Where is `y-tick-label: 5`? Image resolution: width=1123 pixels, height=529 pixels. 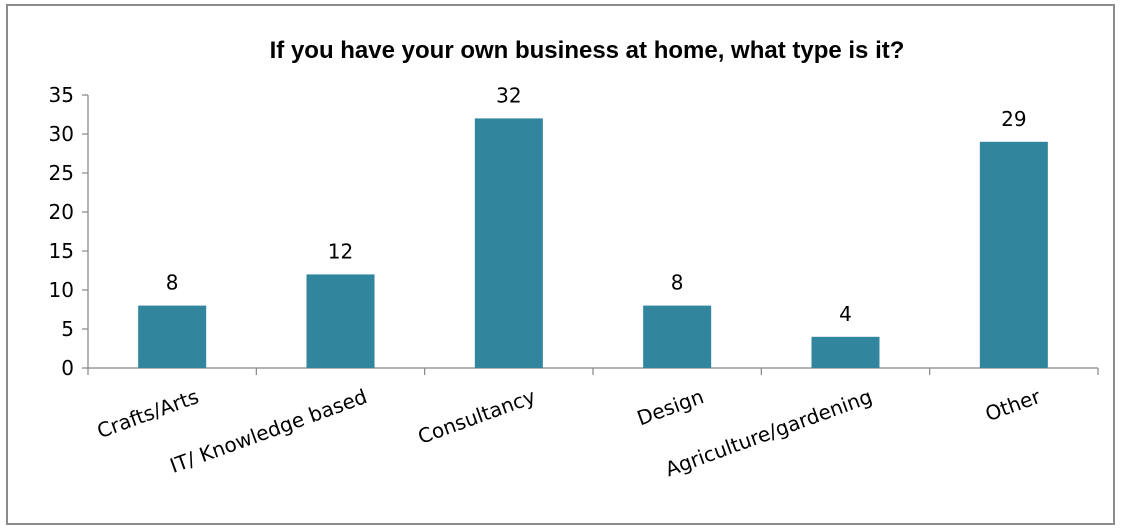 y-tick-label: 5 is located at coordinates (67, 329).